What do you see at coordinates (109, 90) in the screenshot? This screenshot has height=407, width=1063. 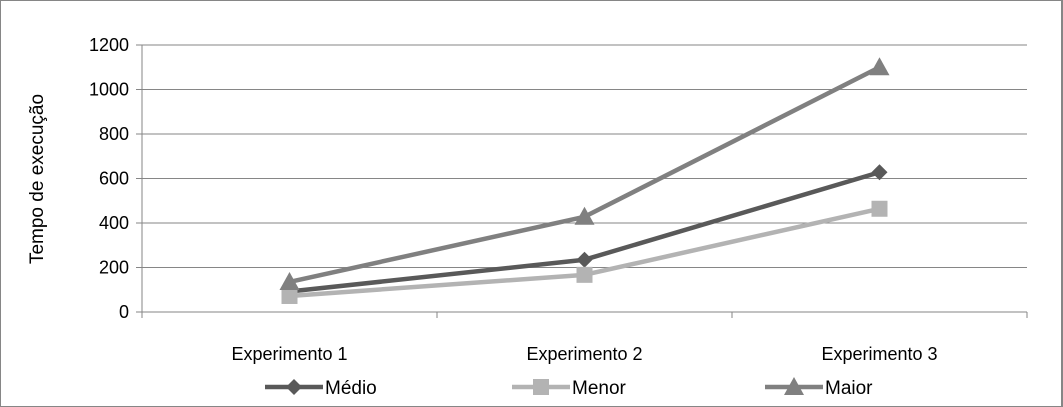 I see `y-tick-label: 1000` at bounding box center [109, 90].